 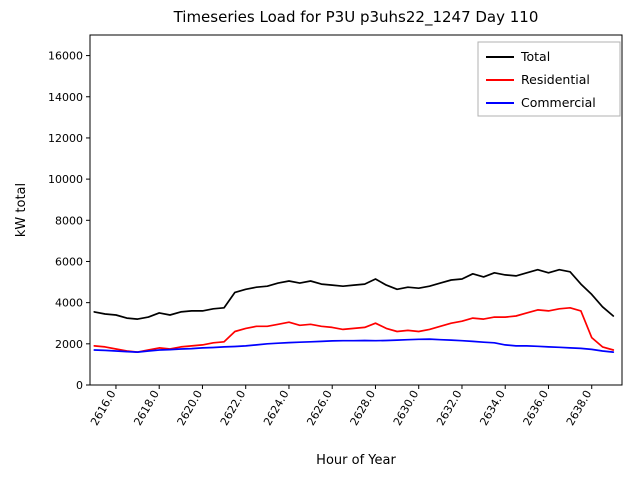 I want to click on x-tick-label: 2620.0, so click(x=190, y=408).